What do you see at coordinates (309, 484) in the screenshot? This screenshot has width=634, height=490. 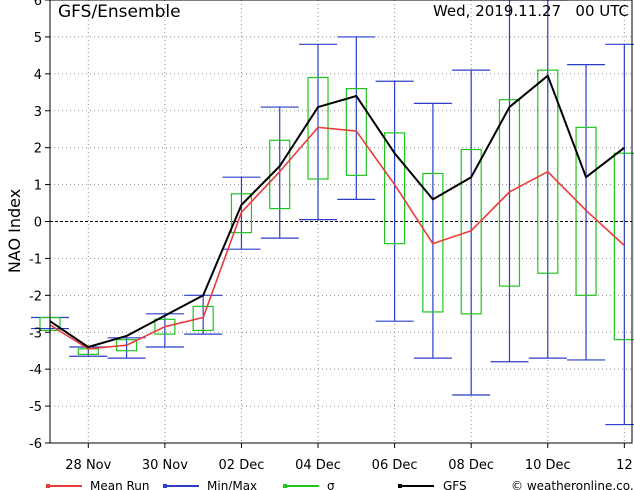 I see `legend-item-sigma: σ` at bounding box center [309, 484].